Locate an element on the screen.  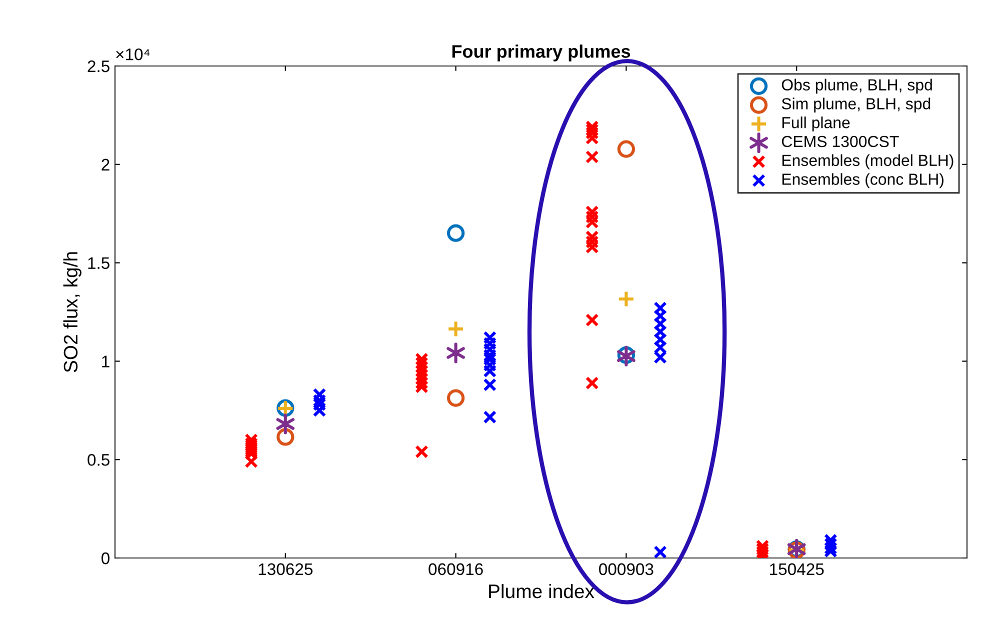
legend-label: Full plane is located at coordinates (816, 124).